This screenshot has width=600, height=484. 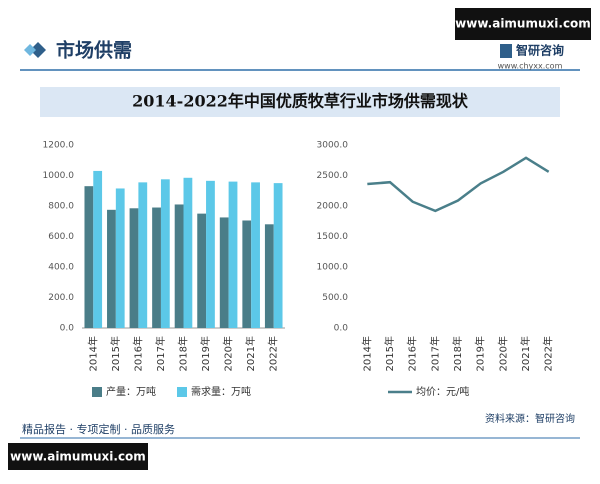 I want to click on brand-site: www.chyxx.com, so click(x=530, y=66).